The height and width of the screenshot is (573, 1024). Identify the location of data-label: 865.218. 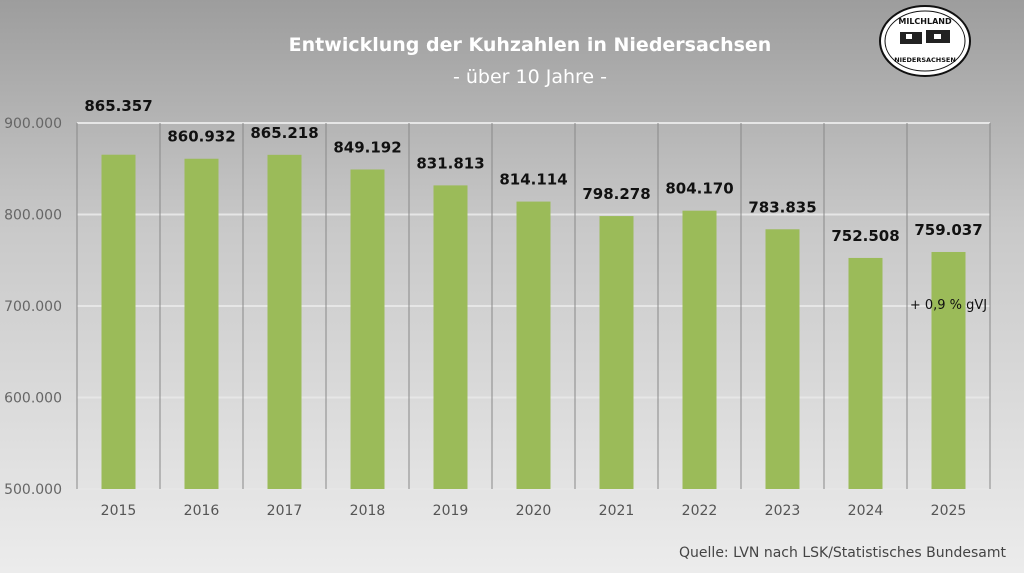
(284, 133).